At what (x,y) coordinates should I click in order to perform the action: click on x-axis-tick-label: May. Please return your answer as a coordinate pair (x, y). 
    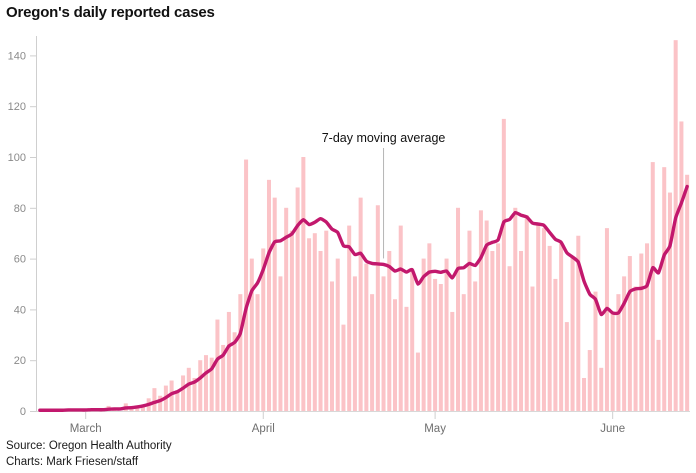
    Looking at the image, I should click on (435, 429).